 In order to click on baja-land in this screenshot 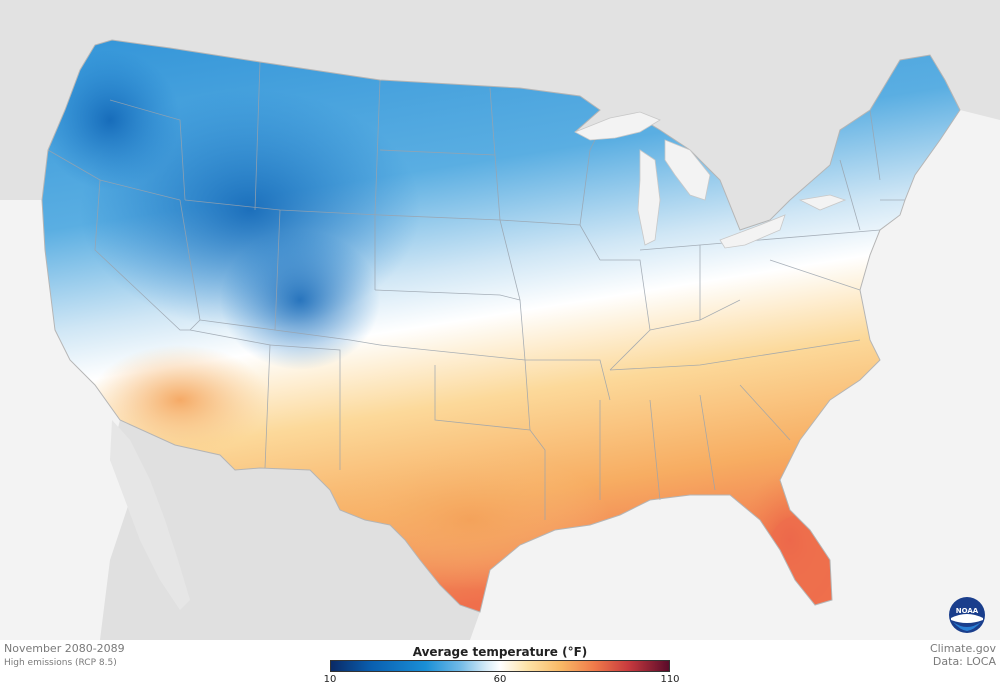, I will do `click(150, 515)`.